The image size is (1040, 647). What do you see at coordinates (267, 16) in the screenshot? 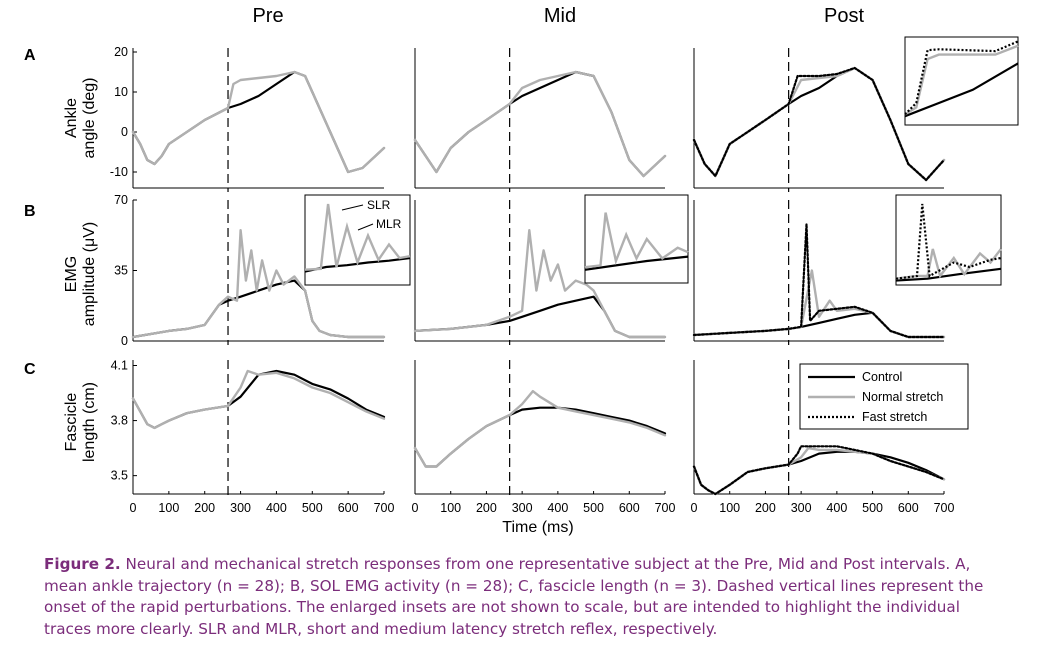
I see `column-title-pre: Pre` at bounding box center [267, 16].